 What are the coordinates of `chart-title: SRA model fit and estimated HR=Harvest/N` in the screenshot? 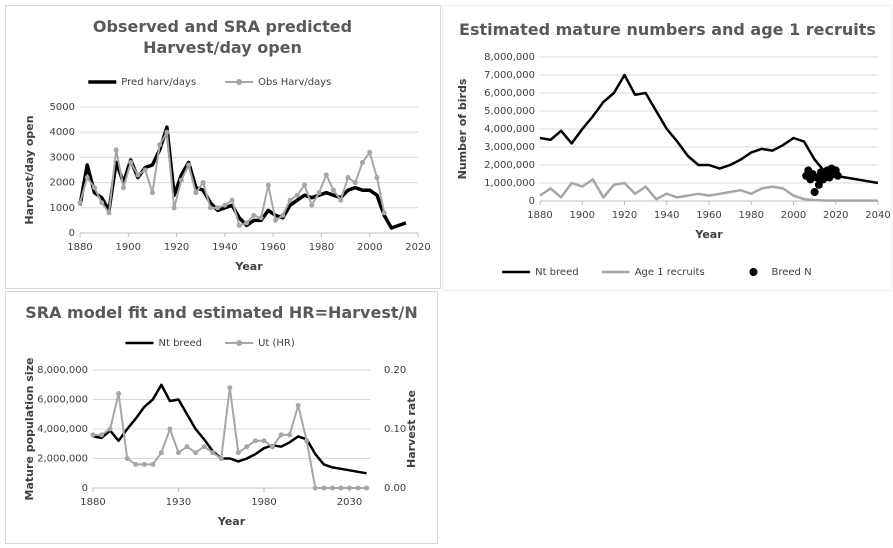 It's located at (221, 312).